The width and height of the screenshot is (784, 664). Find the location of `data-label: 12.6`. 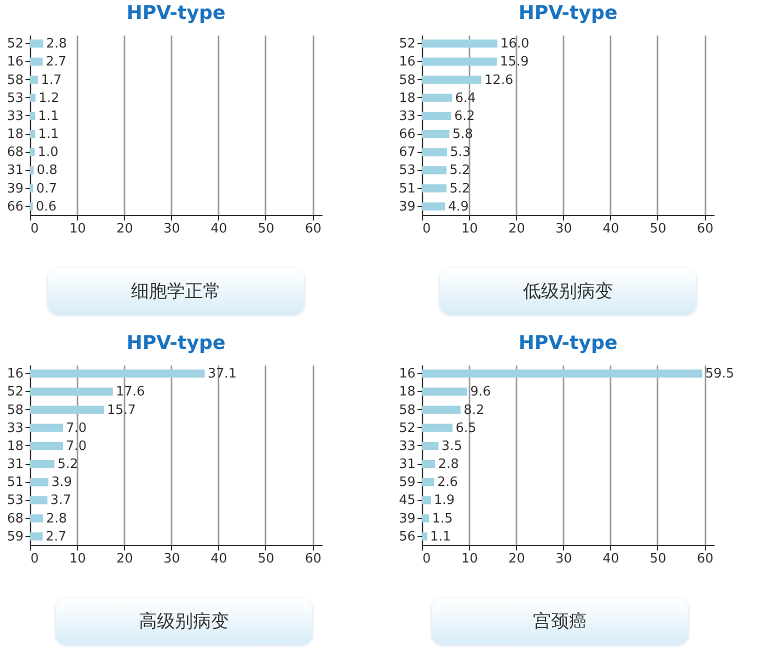

data-label: 12.6 is located at coordinates (499, 80).